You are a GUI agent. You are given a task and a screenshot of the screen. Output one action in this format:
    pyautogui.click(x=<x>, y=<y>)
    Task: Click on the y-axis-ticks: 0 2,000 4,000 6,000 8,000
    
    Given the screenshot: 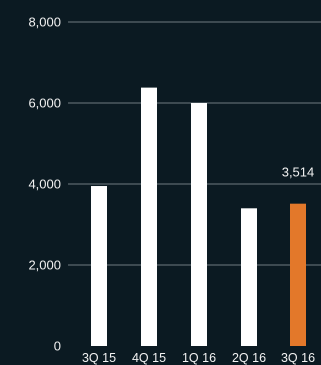 What is the action you would take?
    pyautogui.click(x=44, y=184)
    